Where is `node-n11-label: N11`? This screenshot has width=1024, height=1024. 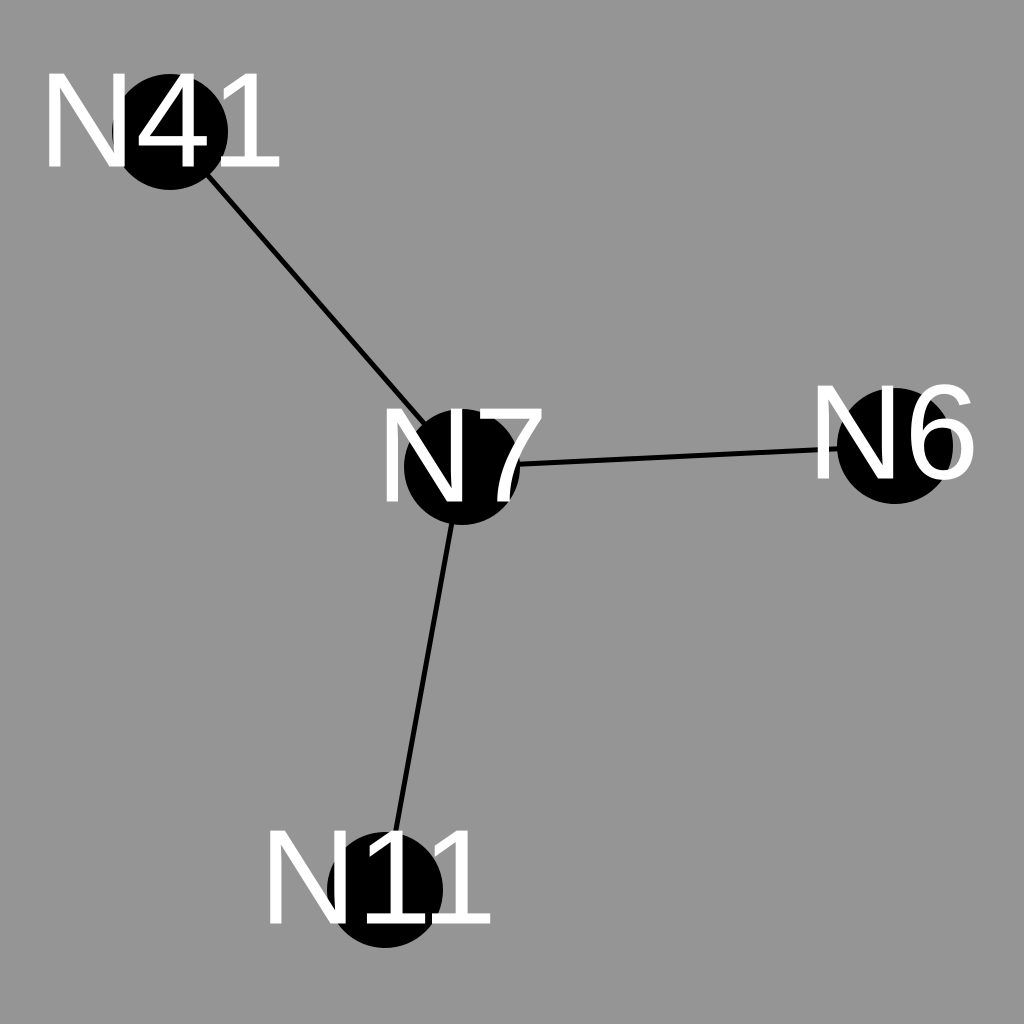
node-n11-label: N11 is located at coordinates (378, 877).